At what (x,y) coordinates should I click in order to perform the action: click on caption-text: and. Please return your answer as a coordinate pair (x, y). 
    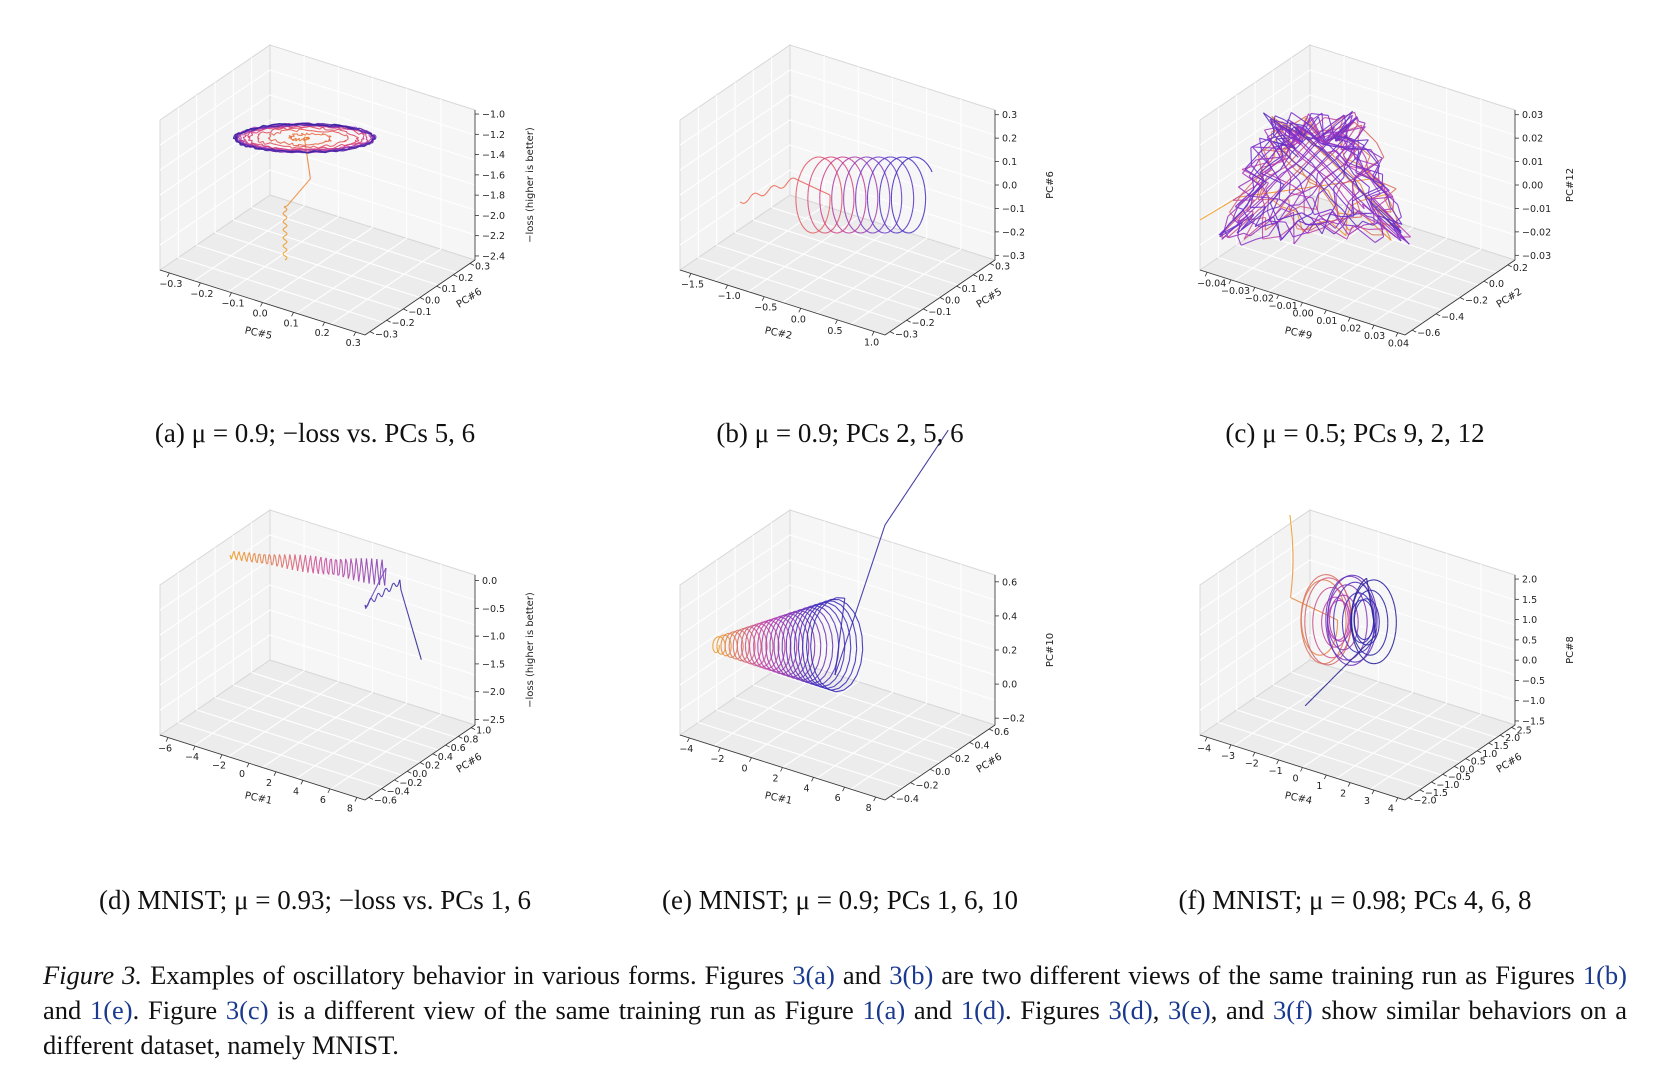
    Looking at the image, I should click on (66, 1010).